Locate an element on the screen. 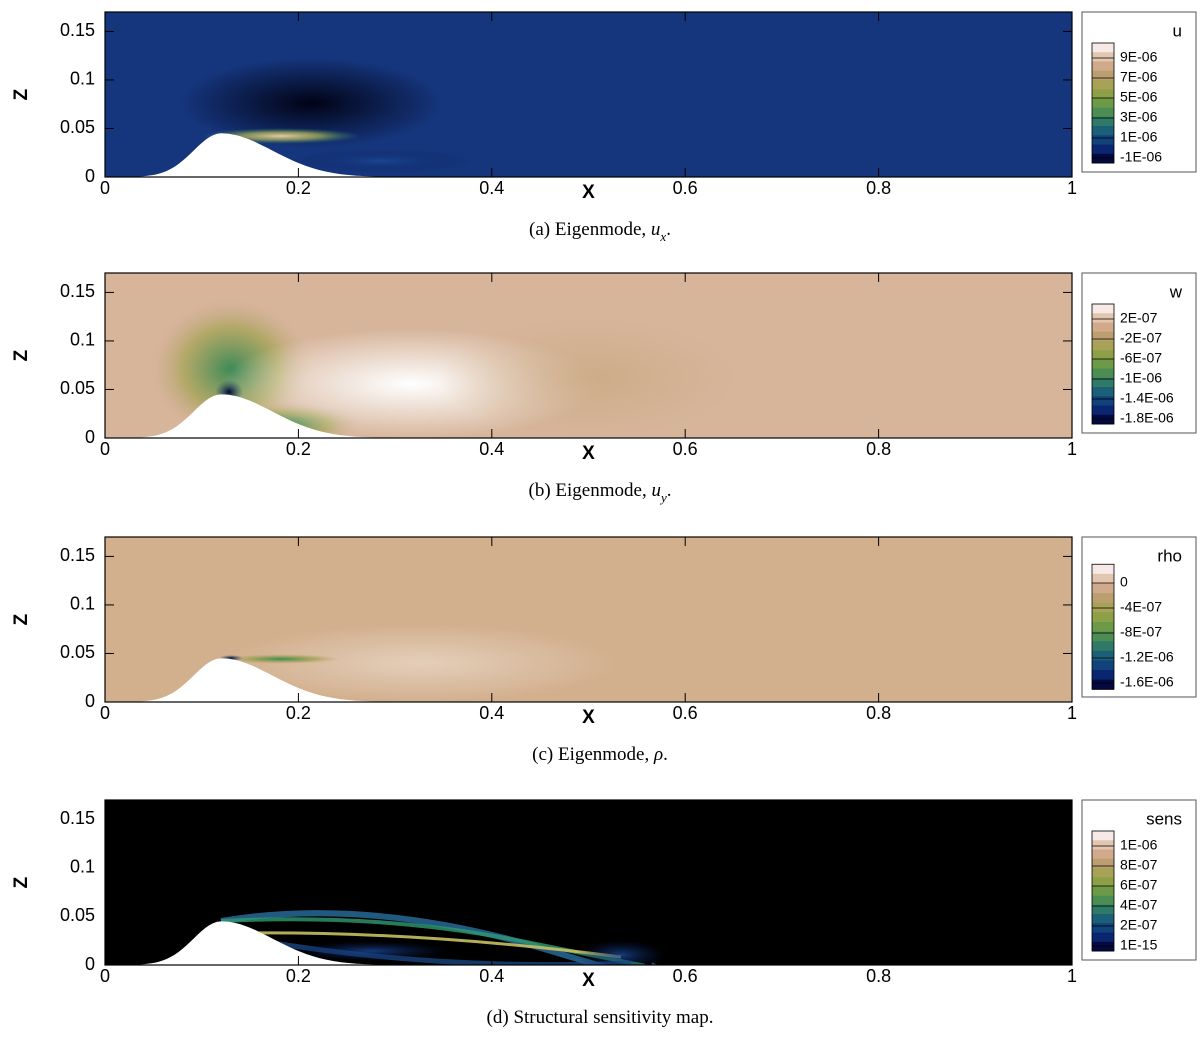 The width and height of the screenshot is (1200, 1040). obstacle is located at coordinates (308, 943).